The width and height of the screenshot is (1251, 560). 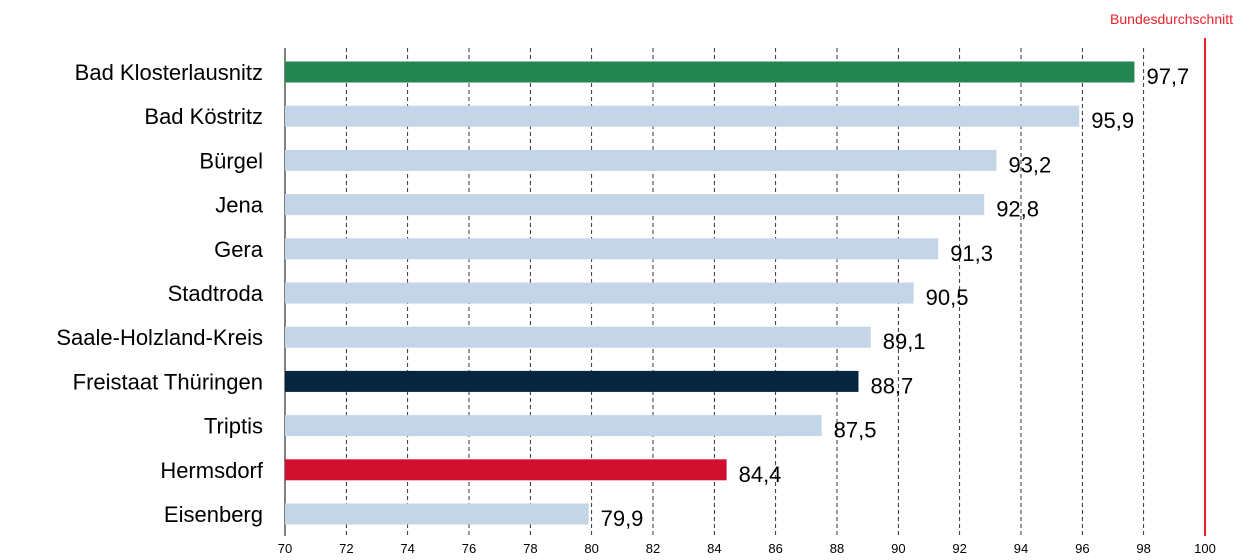 I want to click on value-label: 95,9, so click(x=1112, y=120).